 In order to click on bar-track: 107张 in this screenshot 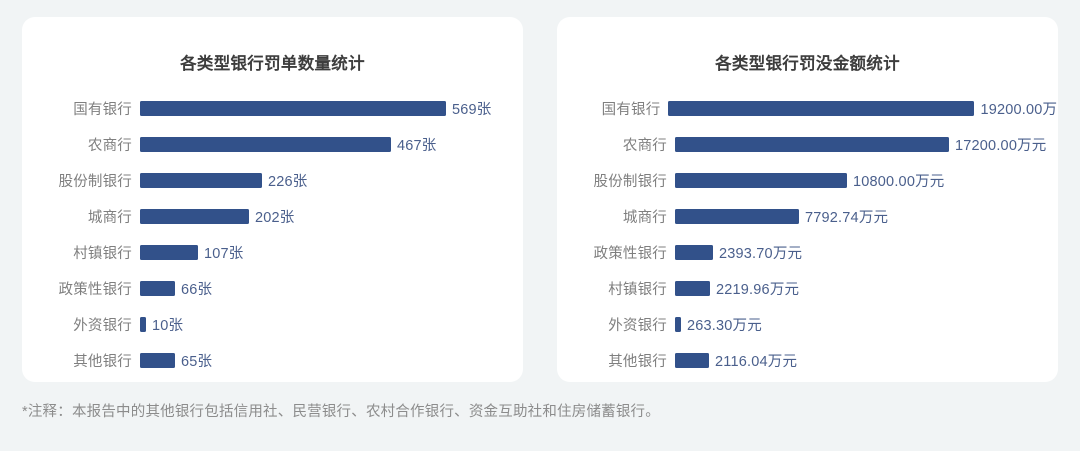, I will do `click(326, 252)`.